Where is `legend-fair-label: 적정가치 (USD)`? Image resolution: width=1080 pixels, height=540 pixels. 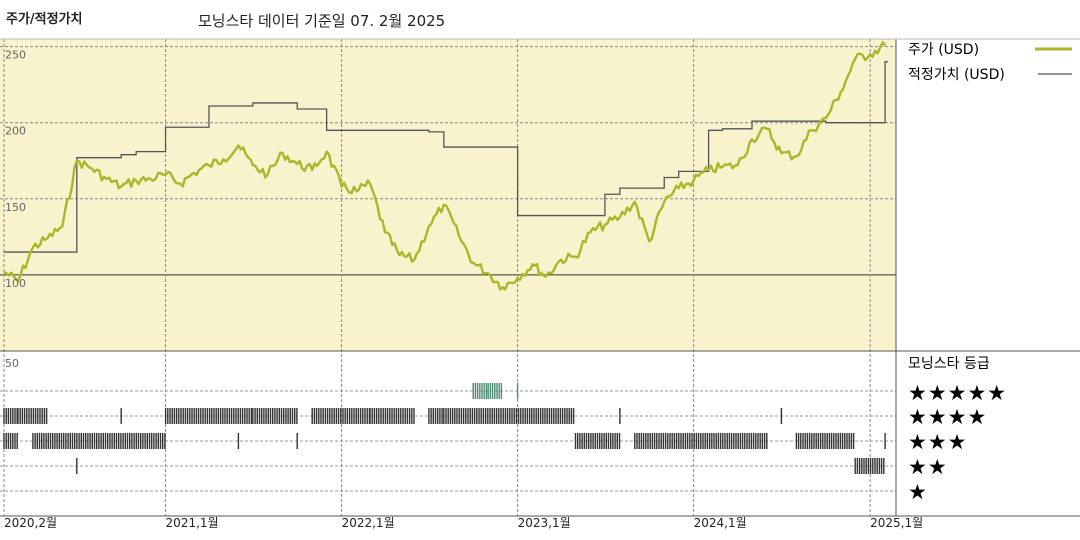 legend-fair-label: 적정가치 (USD) is located at coordinates (956, 75).